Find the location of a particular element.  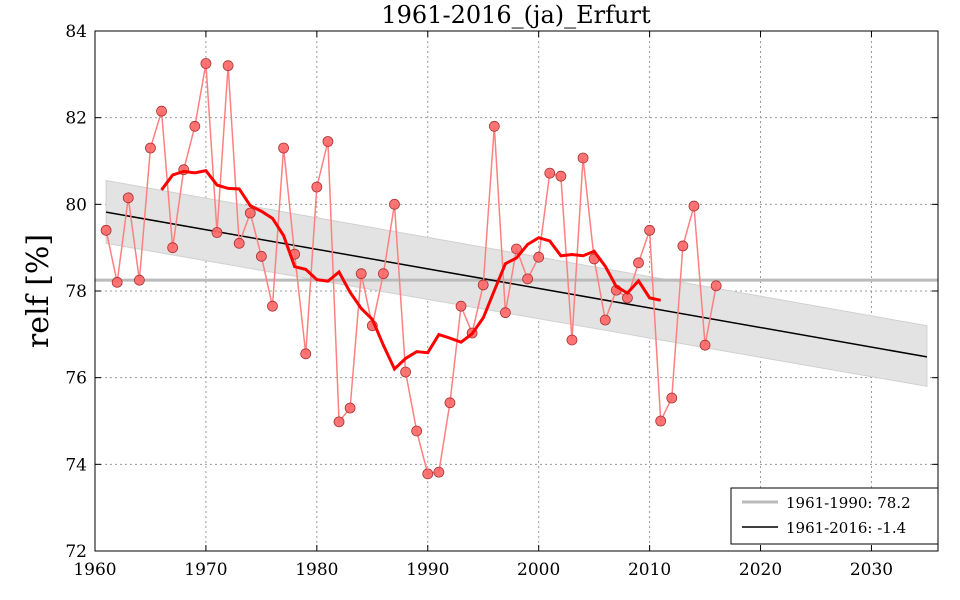

x-tick-label: 2030 is located at coordinates (871, 570).